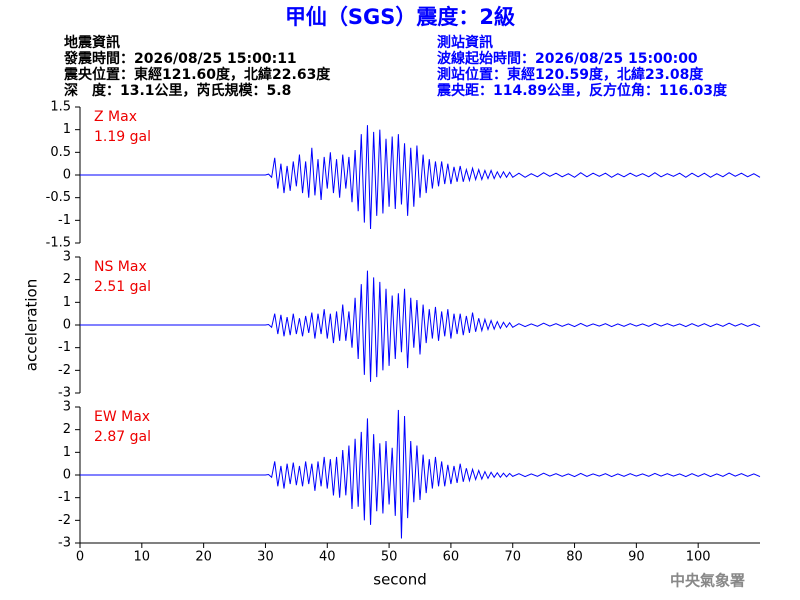  I want to click on trace-max: 1.19 gal, so click(122, 137).